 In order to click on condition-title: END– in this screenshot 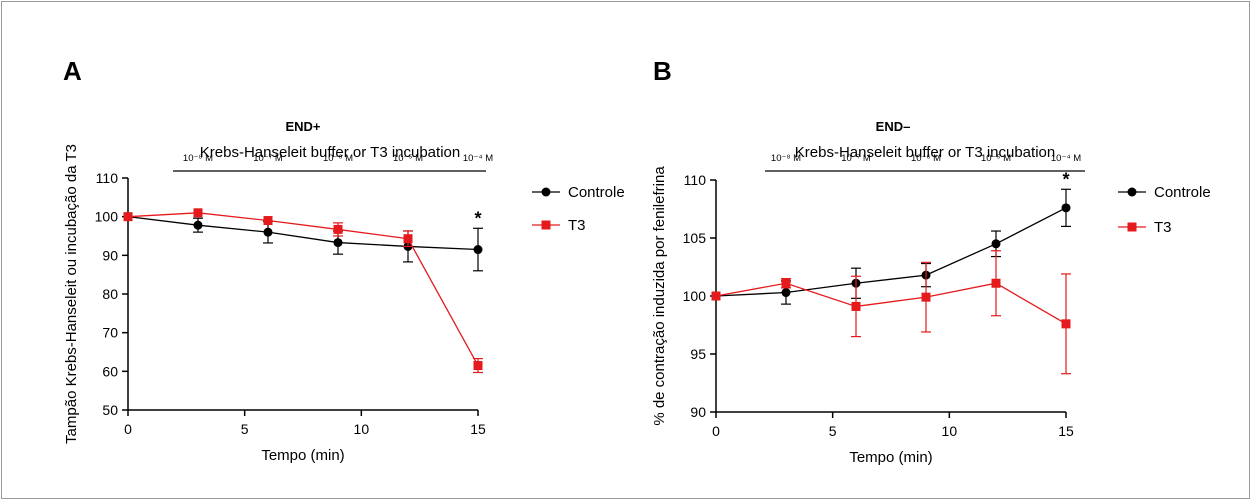, I will do `click(893, 126)`.